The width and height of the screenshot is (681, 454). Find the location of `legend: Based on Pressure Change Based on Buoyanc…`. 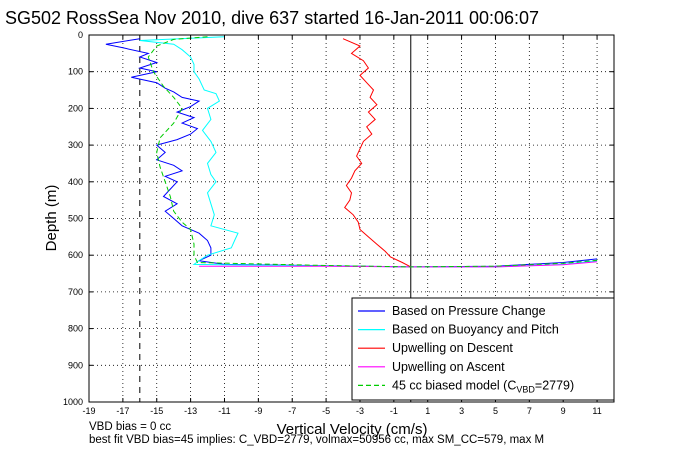

legend: Based on Pressure Change Based on Buoyanc… is located at coordinates (483, 349).